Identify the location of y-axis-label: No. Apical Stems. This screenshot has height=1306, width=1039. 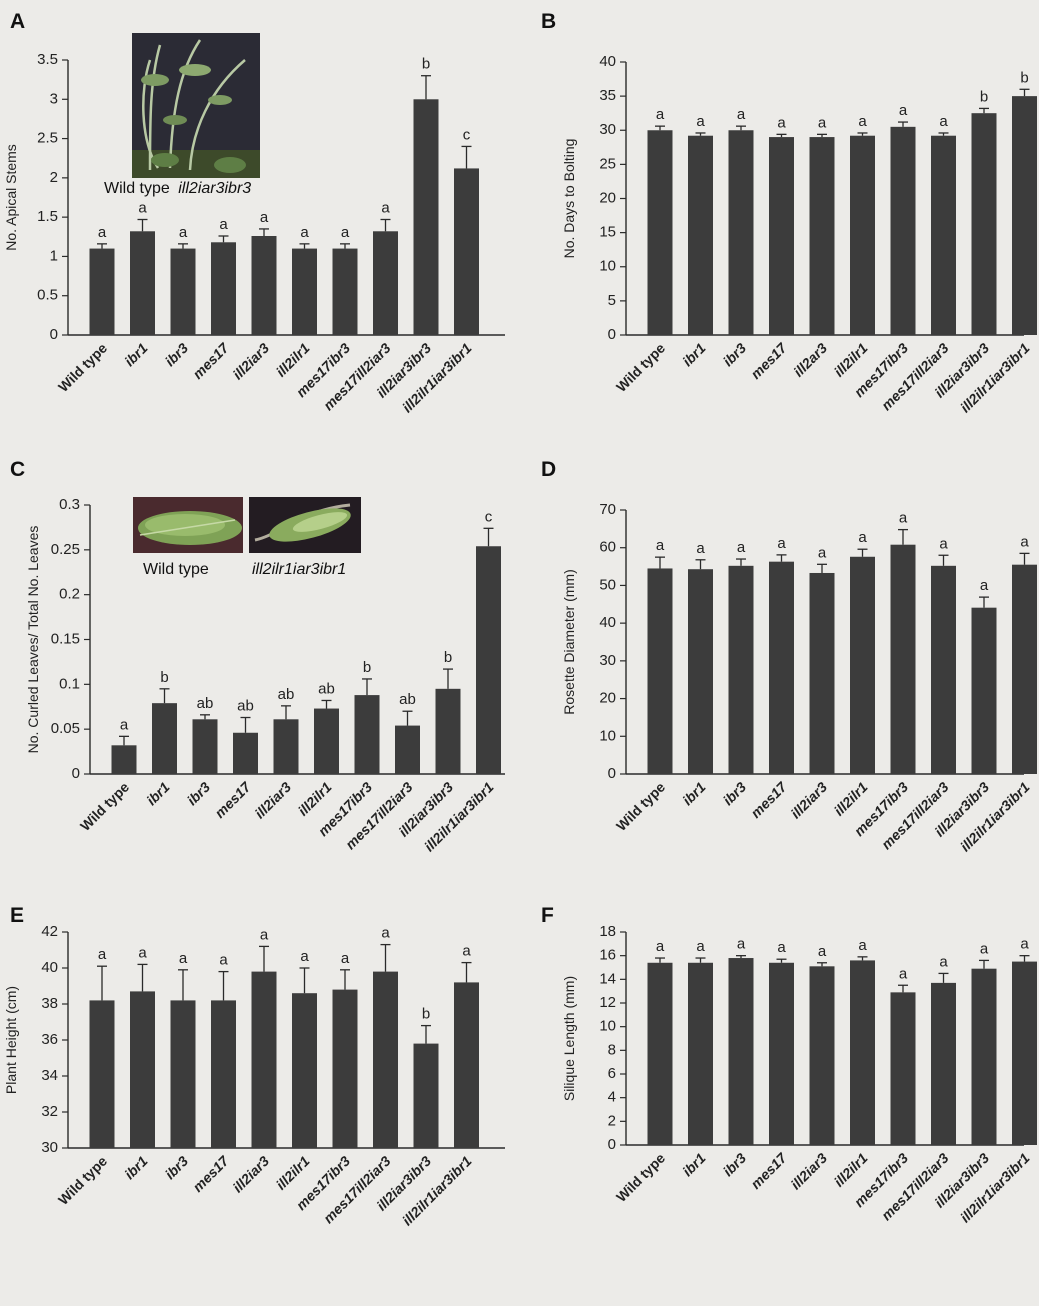
(11, 197).